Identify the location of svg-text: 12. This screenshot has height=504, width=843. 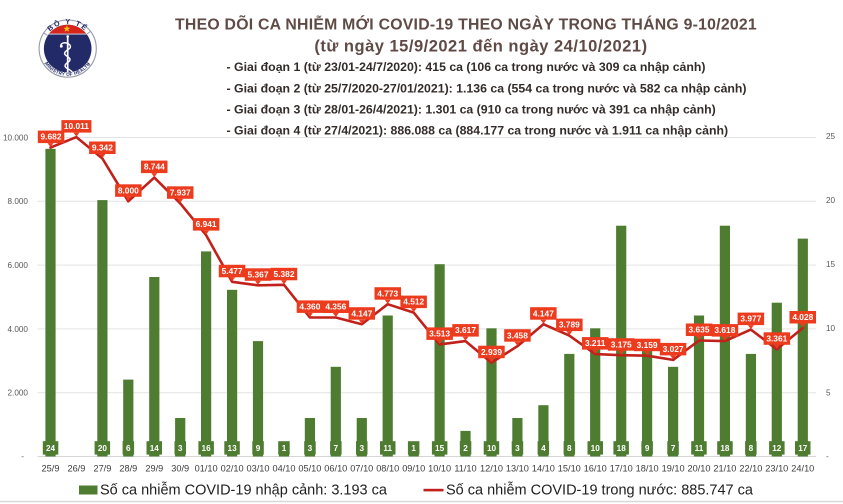
(777, 448).